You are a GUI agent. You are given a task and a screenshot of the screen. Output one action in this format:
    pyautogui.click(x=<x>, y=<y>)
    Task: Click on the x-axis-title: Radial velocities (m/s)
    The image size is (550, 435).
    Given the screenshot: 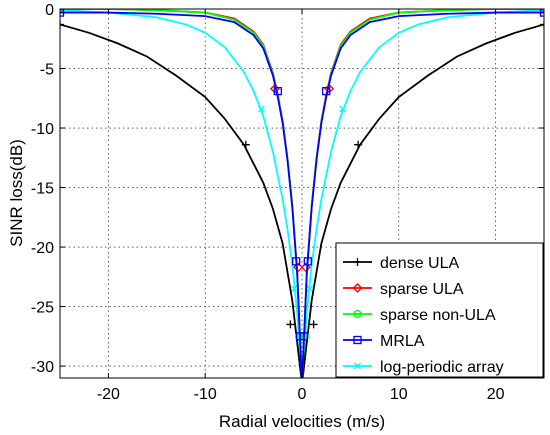 What is the action you would take?
    pyautogui.click(x=302, y=421)
    